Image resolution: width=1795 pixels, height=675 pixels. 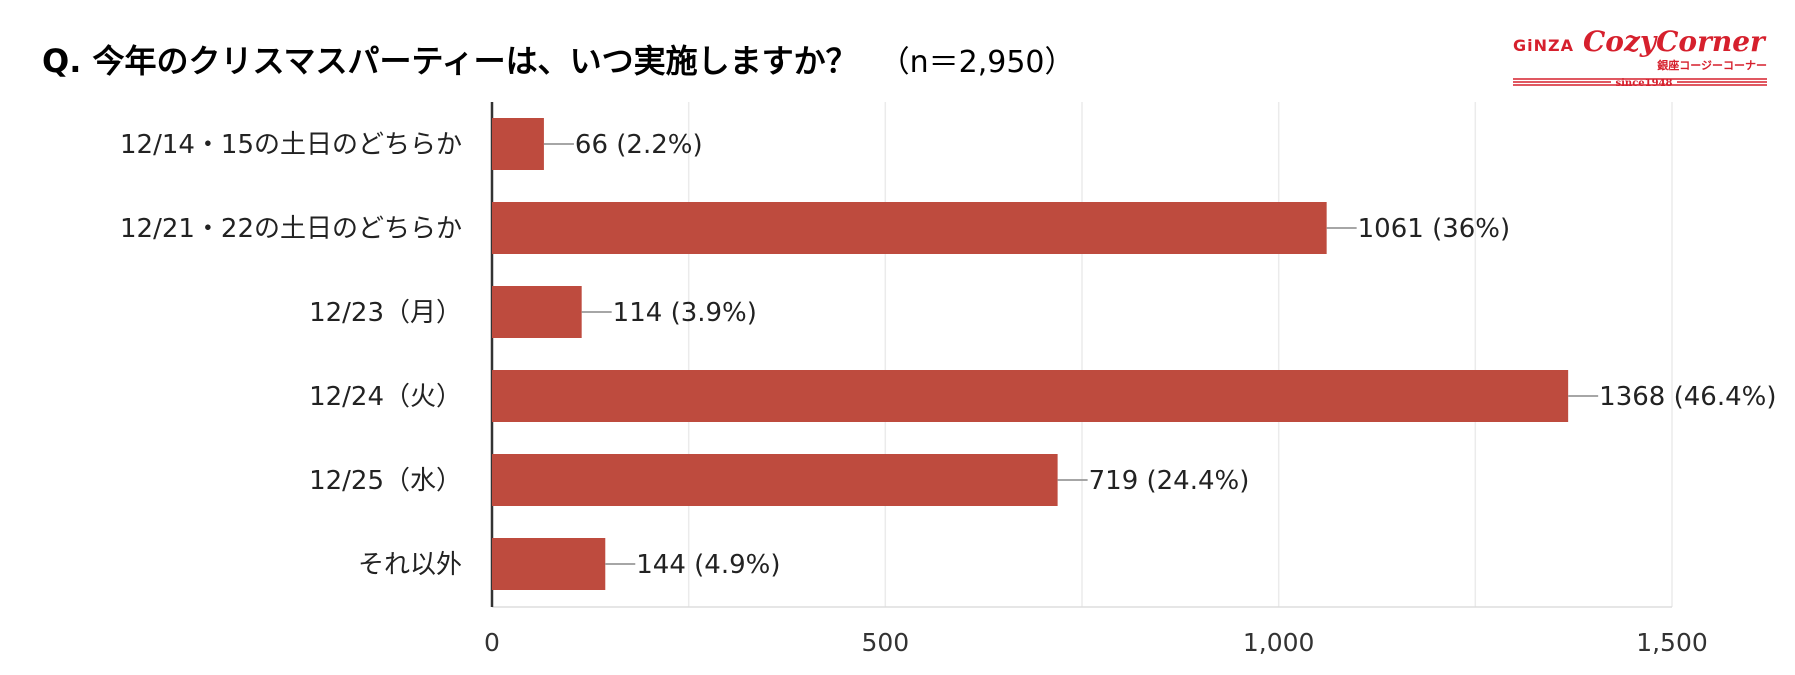 What do you see at coordinates (639, 145) in the screenshot?
I see `data-label: 66 (2.2%)` at bounding box center [639, 145].